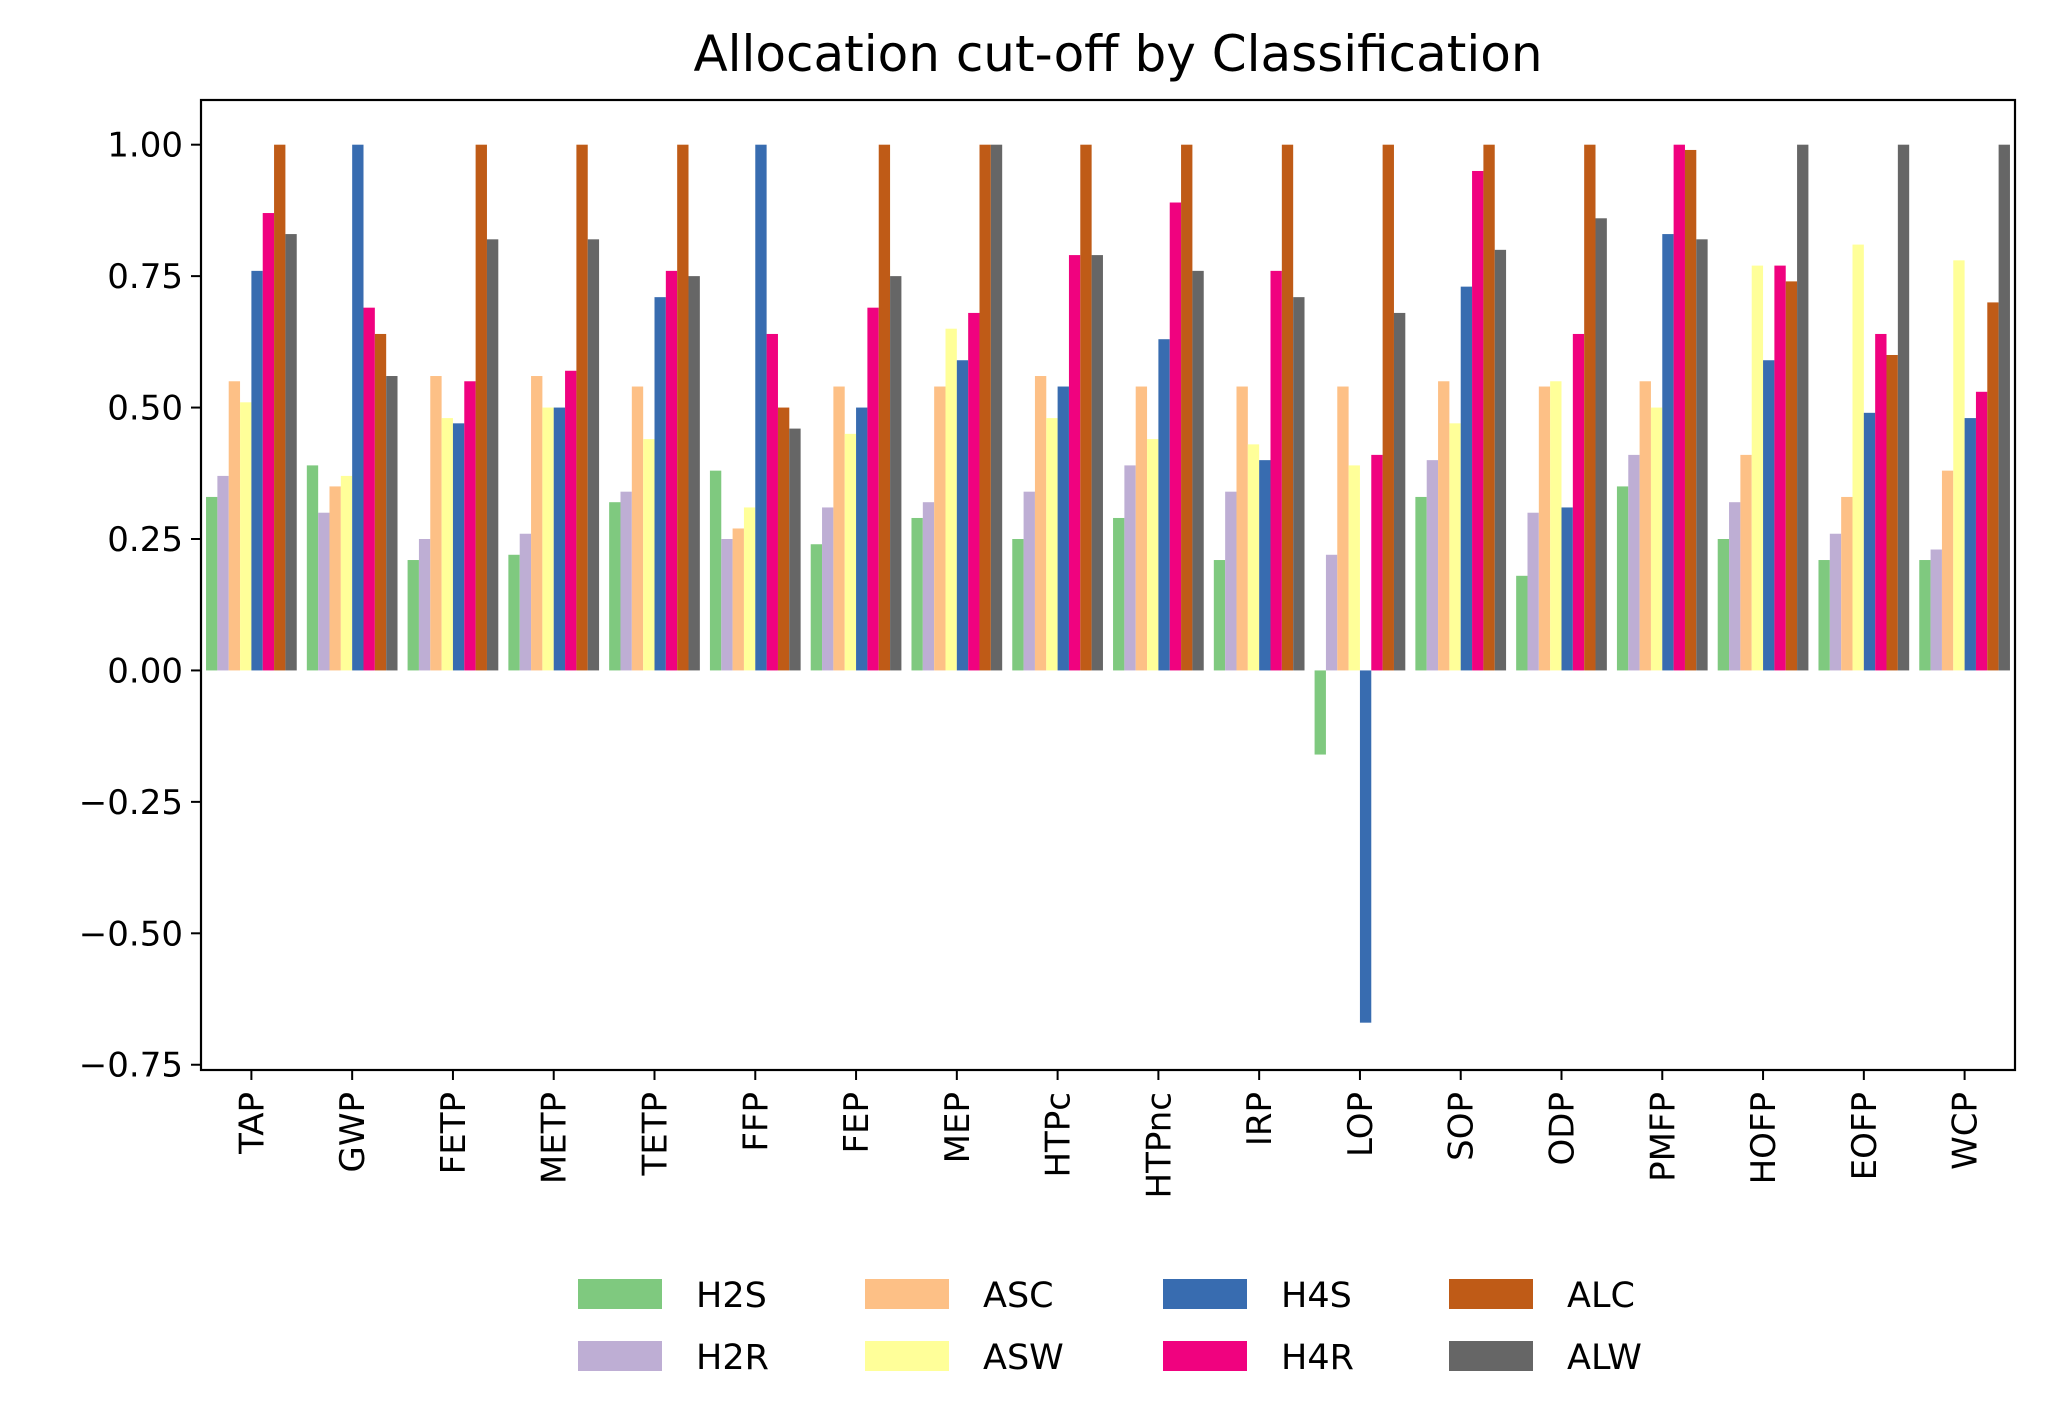  What do you see at coordinates (1343, 528) in the screenshot?
I see `bar-ASC-LOP` at bounding box center [1343, 528].